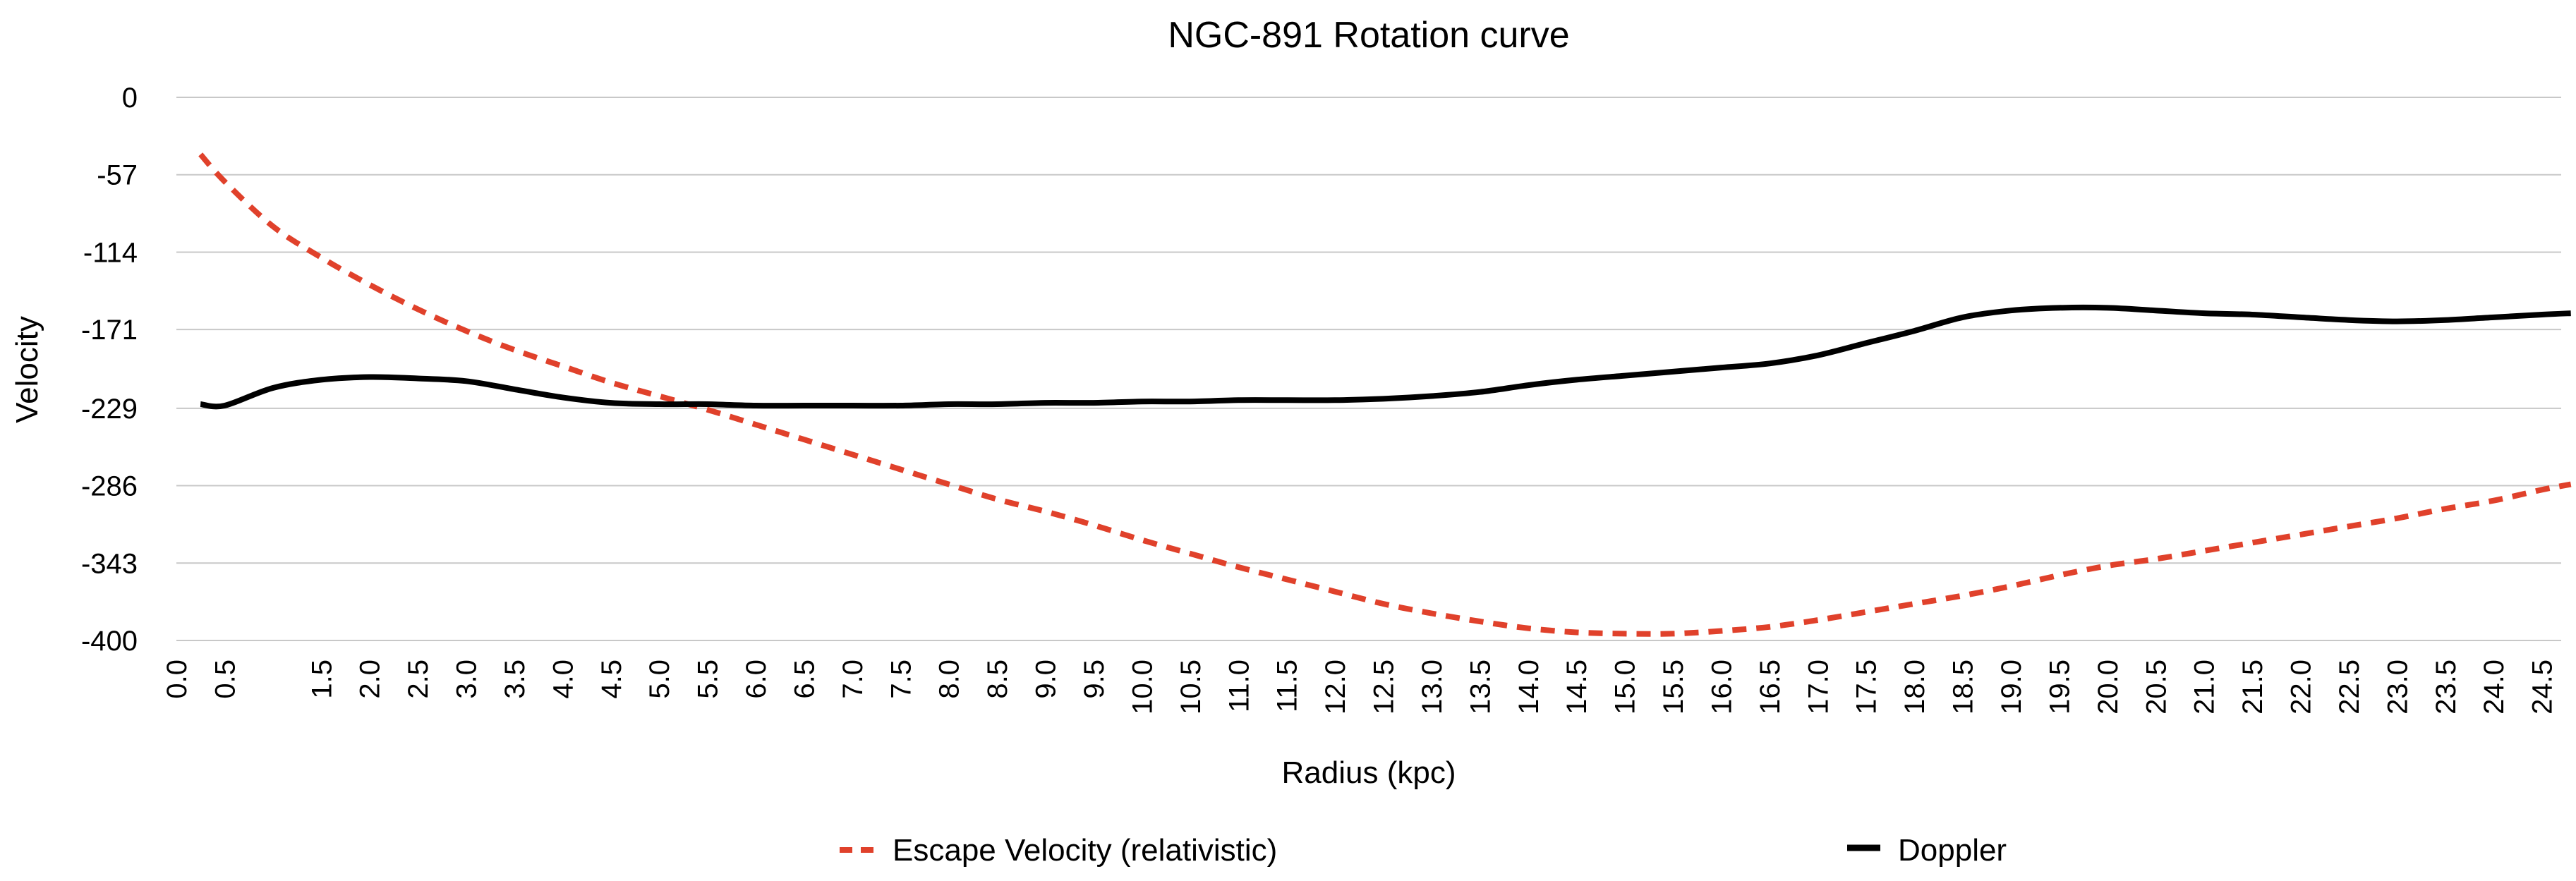 This screenshot has height=881, width=2576. I want to click on x-tick-label: 8.0, so click(950, 679).